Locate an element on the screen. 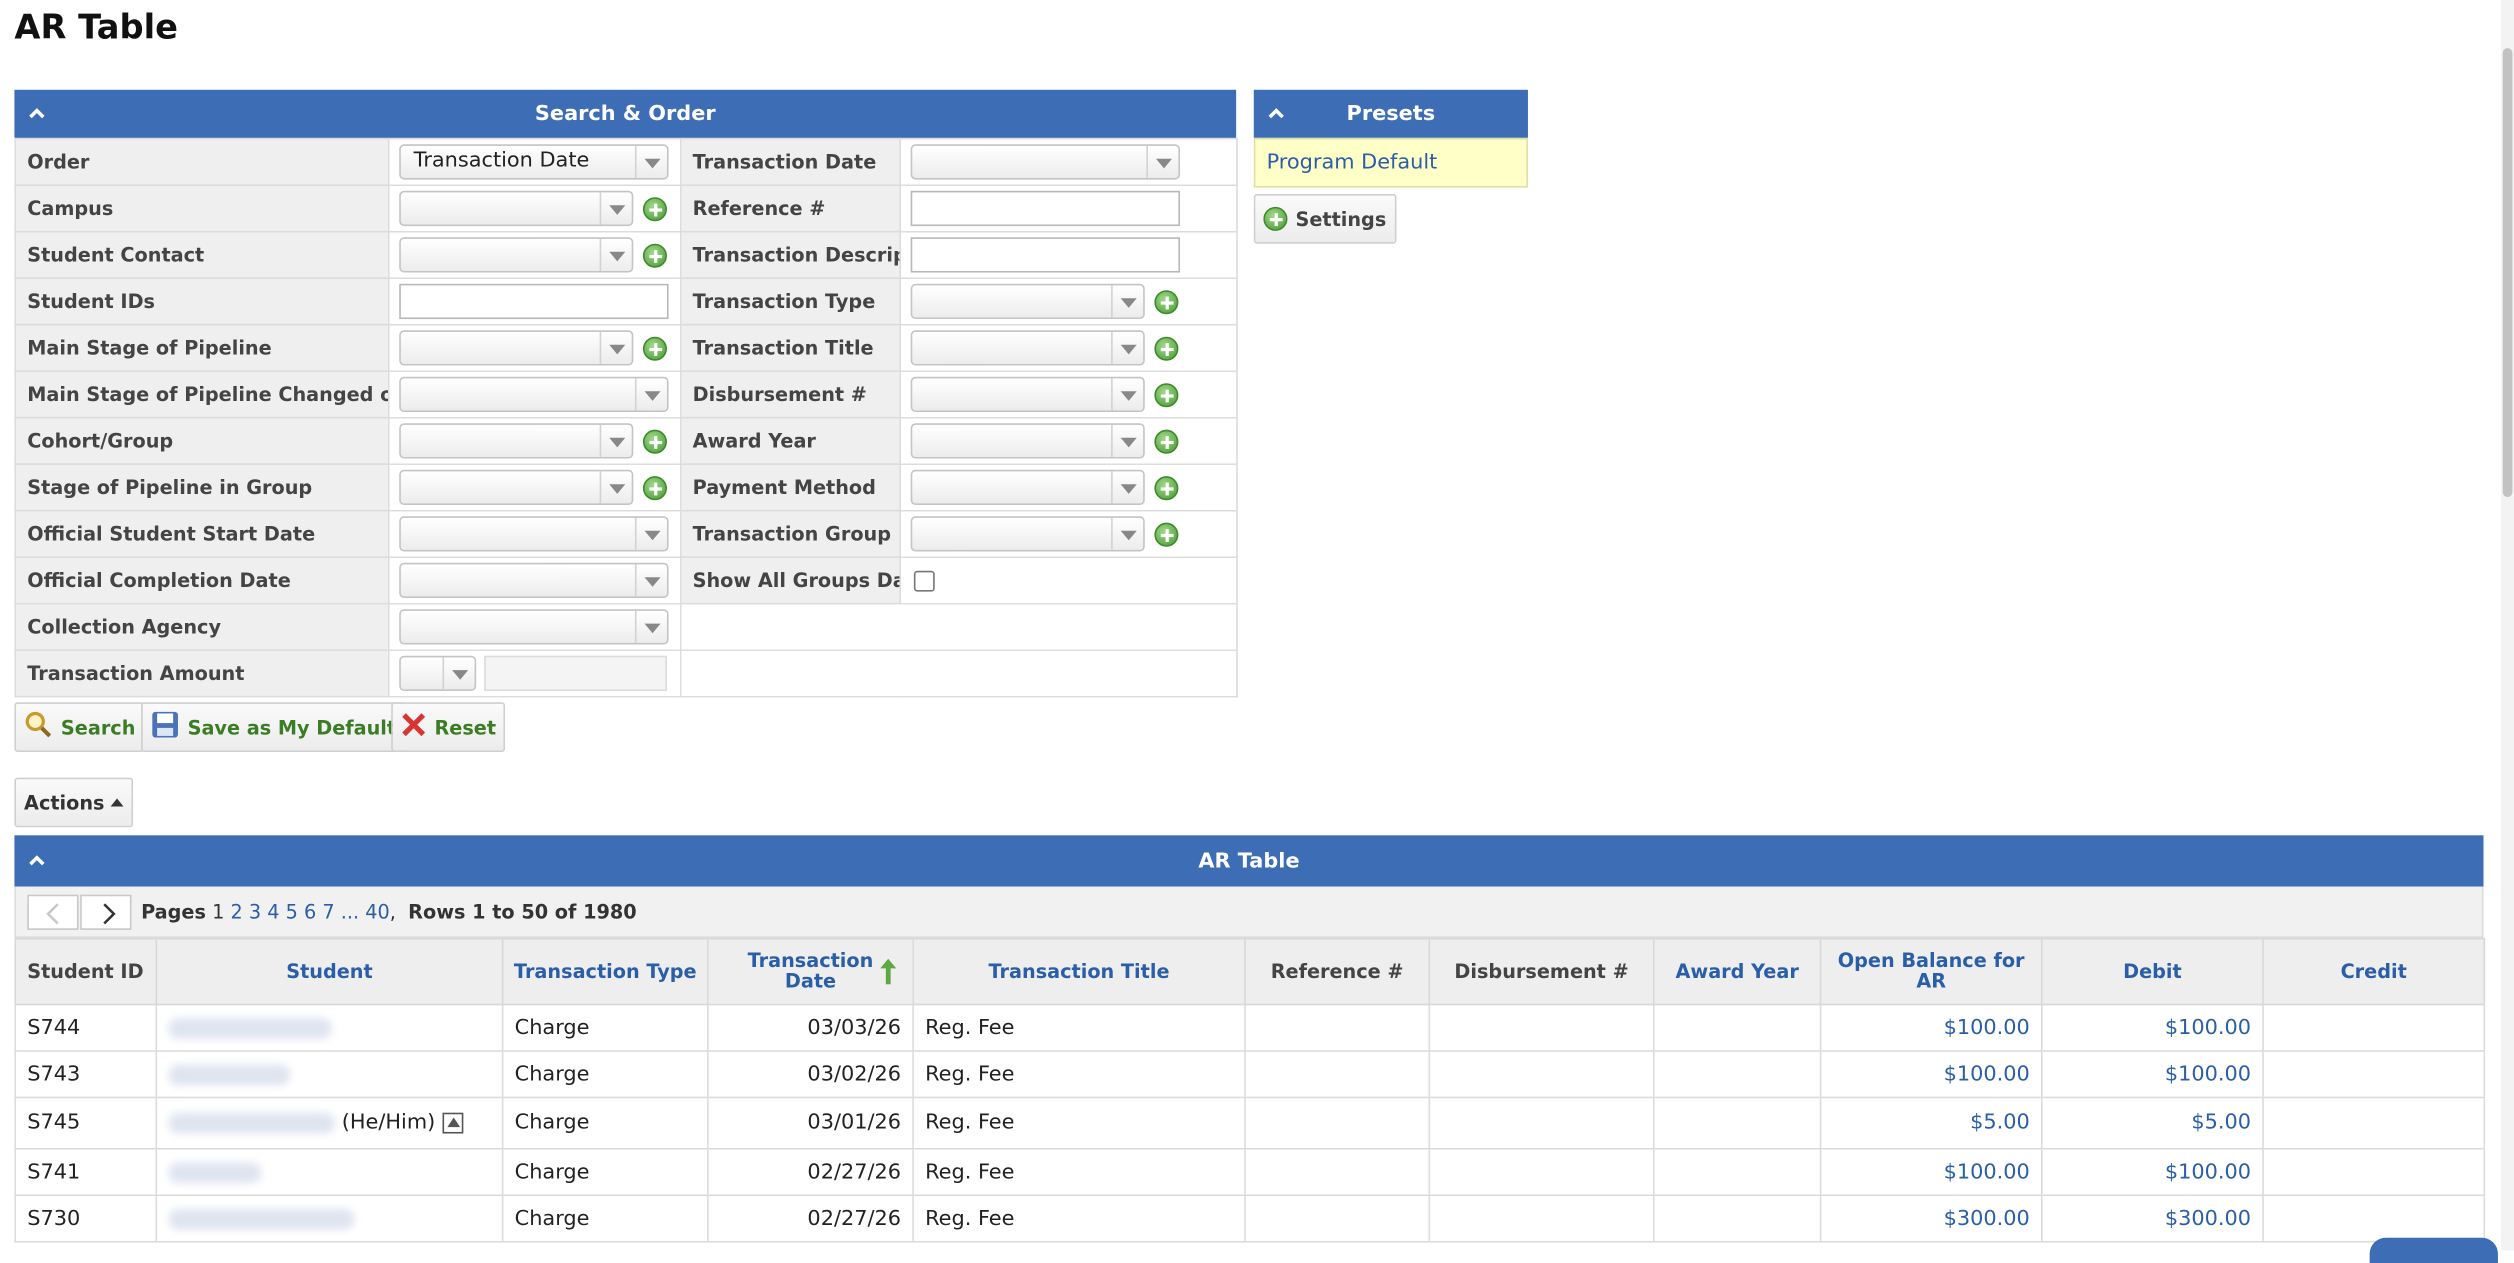 This screenshot has width=2514, height=1263. transaction-type-select is located at coordinates (1027, 301).